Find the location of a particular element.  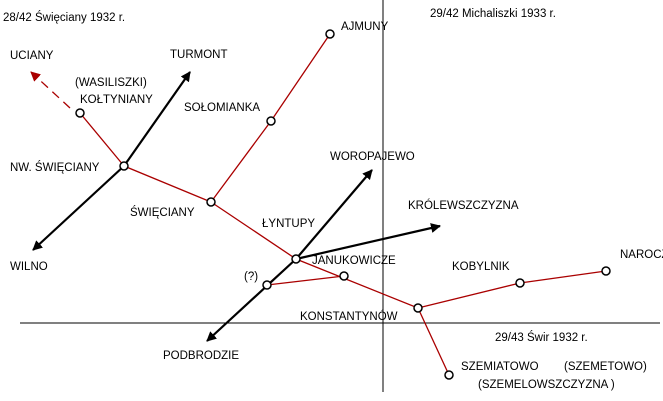

label-krolewszczyzna: KRÓLEWSZCZYZNA is located at coordinates (463, 205).